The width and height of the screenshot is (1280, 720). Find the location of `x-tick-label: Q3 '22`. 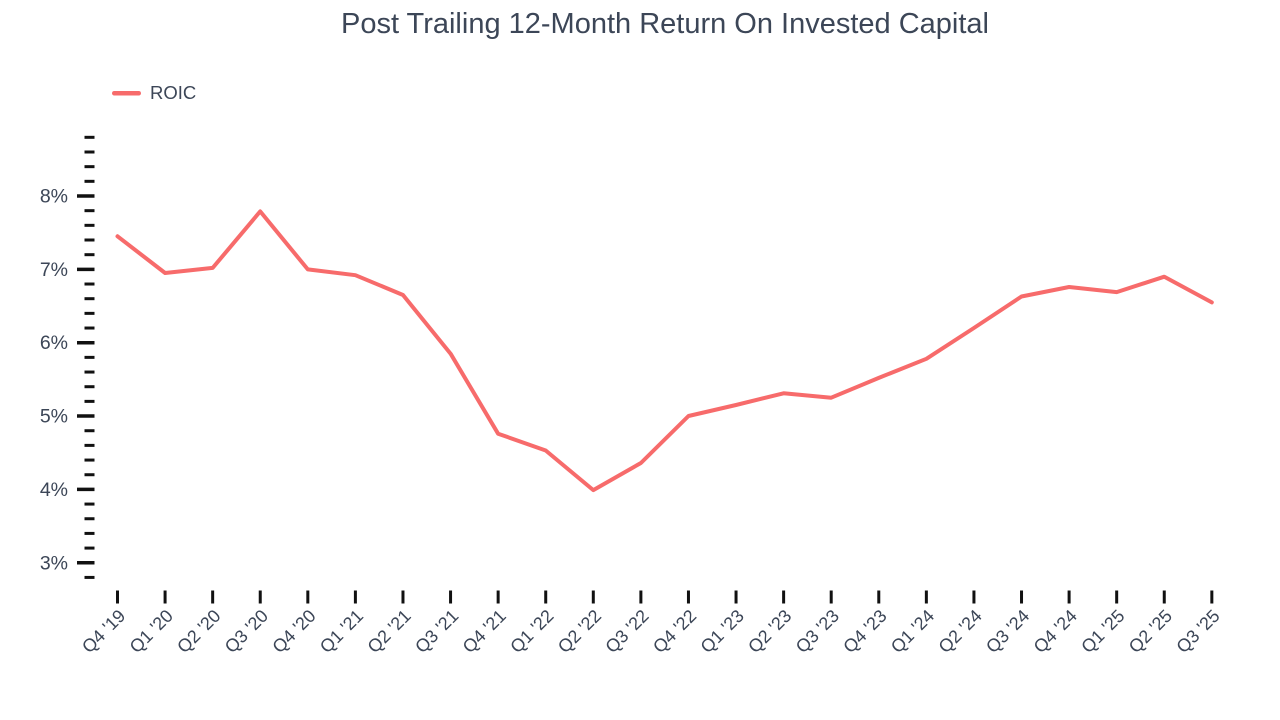

x-tick-label: Q3 '22 is located at coordinates (626, 631).